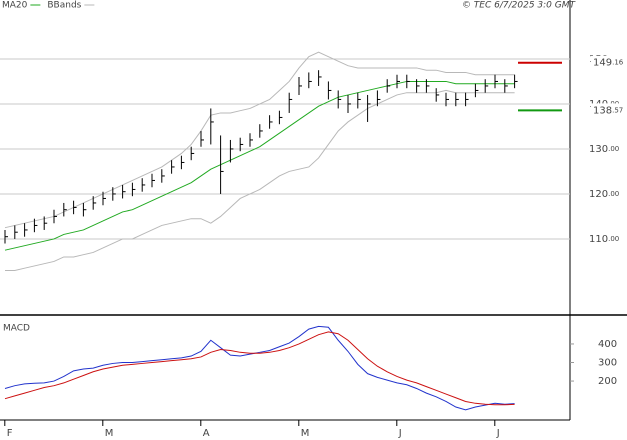  I want to click on y-tick-label: 200, so click(607, 381).